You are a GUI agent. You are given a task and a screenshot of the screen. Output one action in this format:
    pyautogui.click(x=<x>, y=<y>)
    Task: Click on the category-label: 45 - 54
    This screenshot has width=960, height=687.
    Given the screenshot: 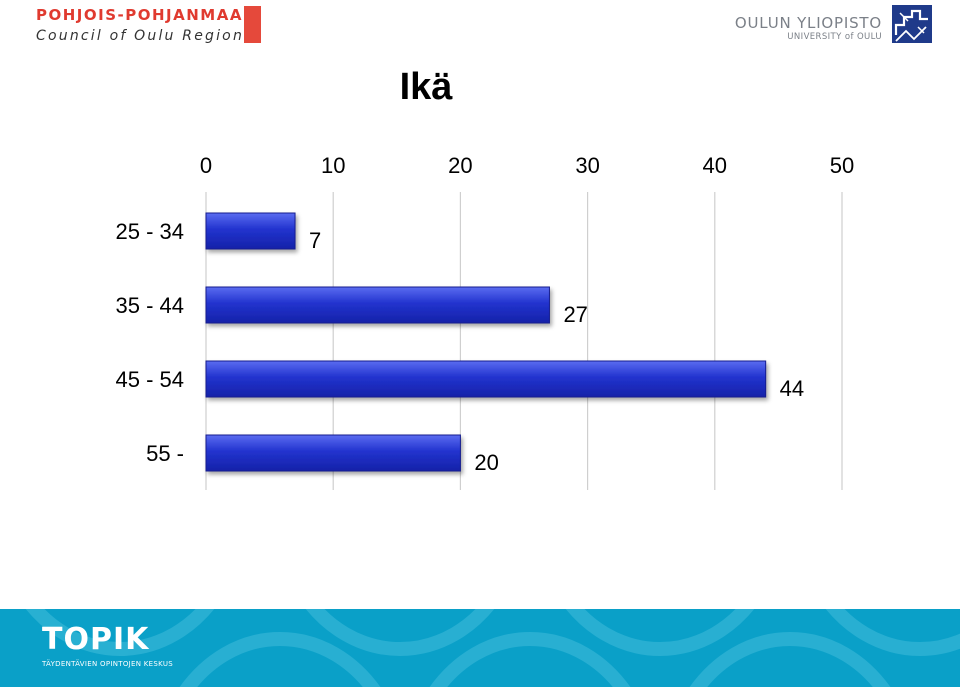 What is the action you would take?
    pyautogui.click(x=150, y=379)
    